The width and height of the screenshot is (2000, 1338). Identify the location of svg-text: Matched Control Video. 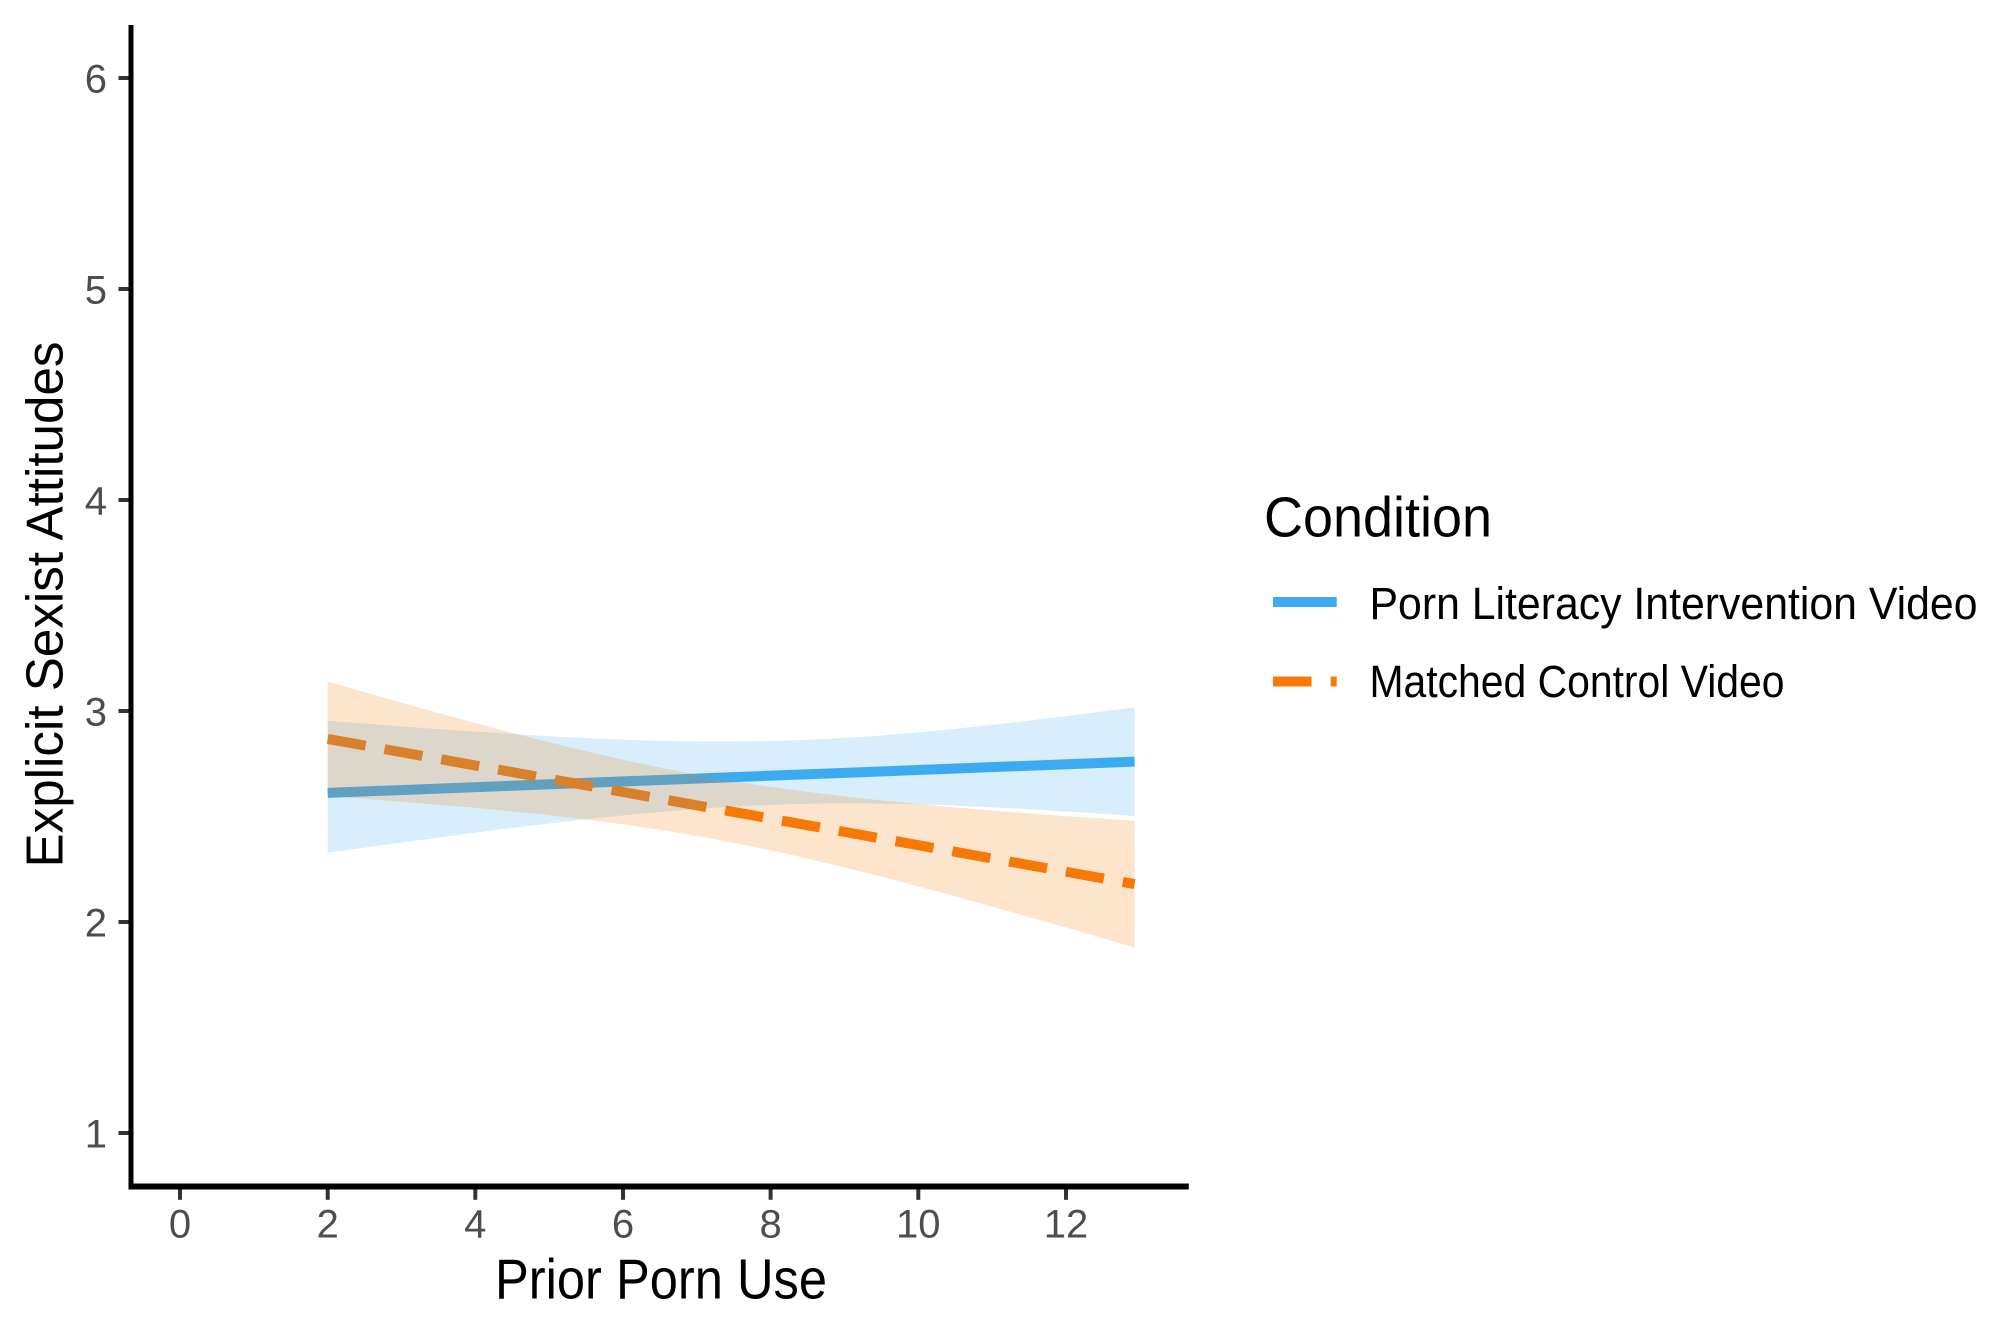
(1577, 681).